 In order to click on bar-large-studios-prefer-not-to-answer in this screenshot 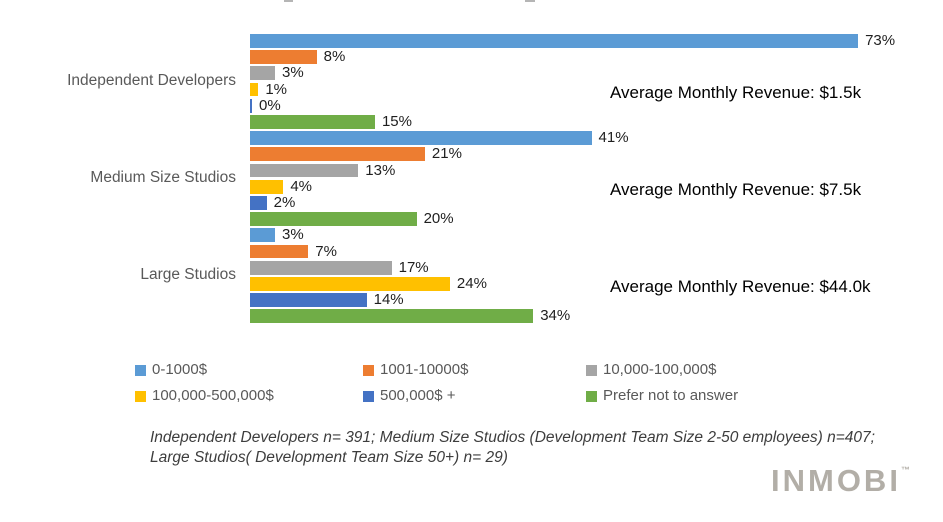, I will do `click(392, 316)`.